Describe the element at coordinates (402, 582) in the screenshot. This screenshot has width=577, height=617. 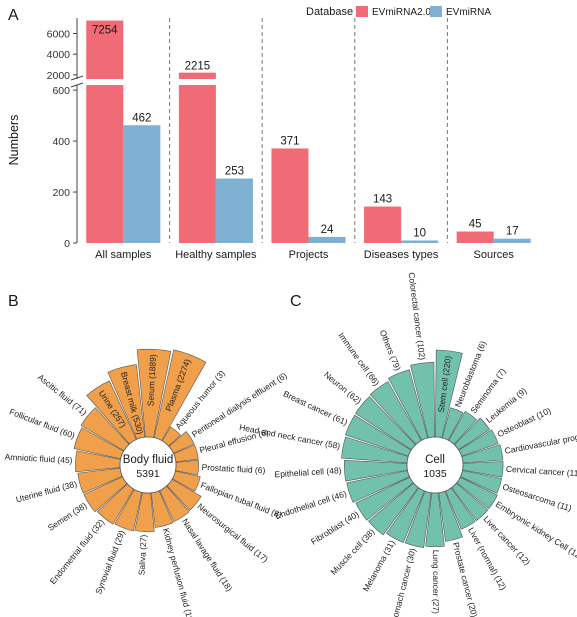
I see `radial-label-stomach-cancer: Stomach cancer (30)` at that location.